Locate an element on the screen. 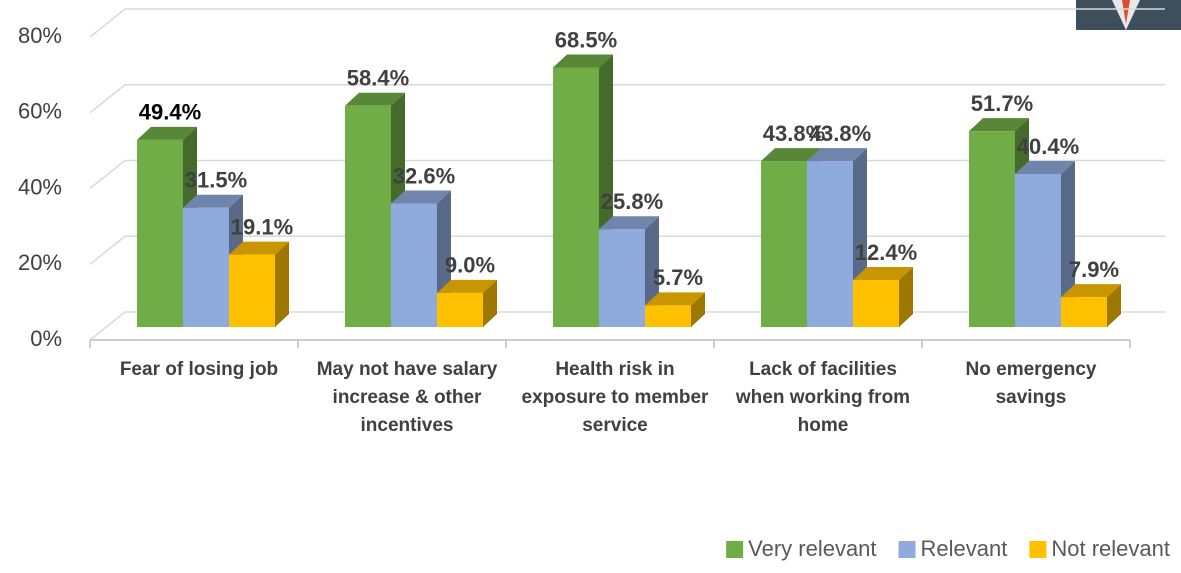  x-tick-label: No emergency savings is located at coordinates (1031, 383).